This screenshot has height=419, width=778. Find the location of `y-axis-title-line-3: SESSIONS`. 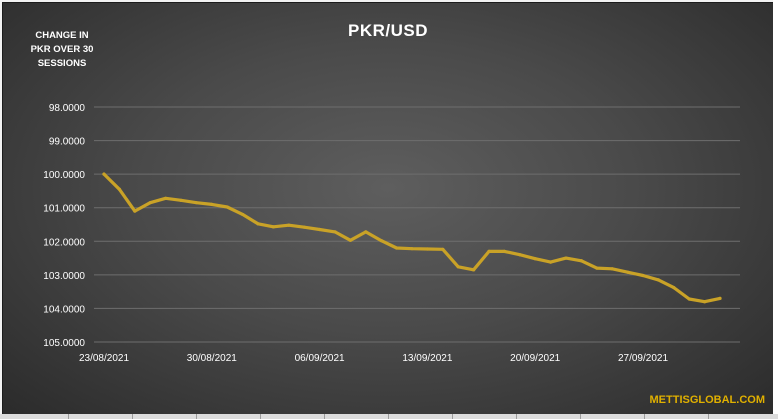

y-axis-title-line-3: SESSIONS is located at coordinates (62, 63).